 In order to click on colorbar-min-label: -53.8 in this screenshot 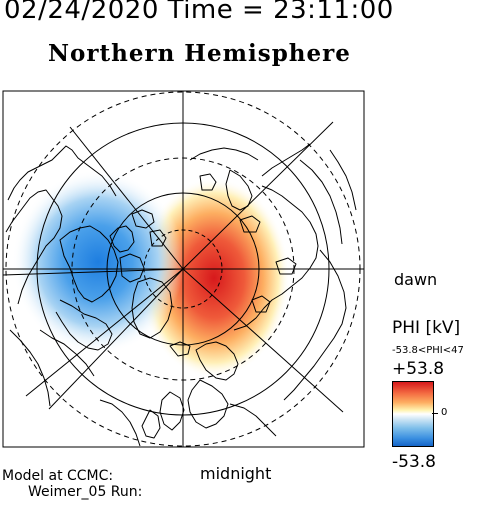, I will do `click(414, 462)`.